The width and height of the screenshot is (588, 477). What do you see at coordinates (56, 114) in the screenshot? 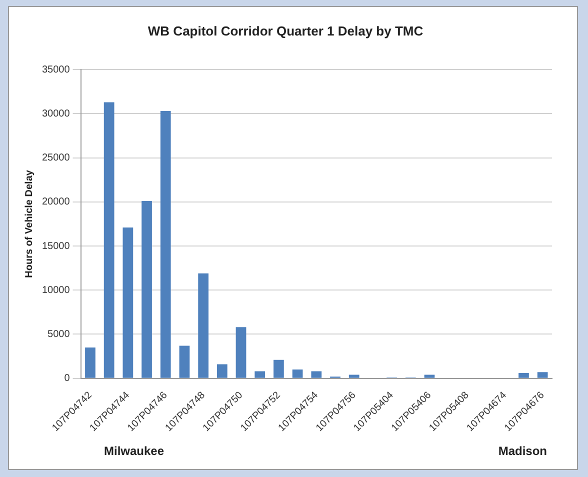
I see `y-tick-label: 30000` at bounding box center [56, 114].